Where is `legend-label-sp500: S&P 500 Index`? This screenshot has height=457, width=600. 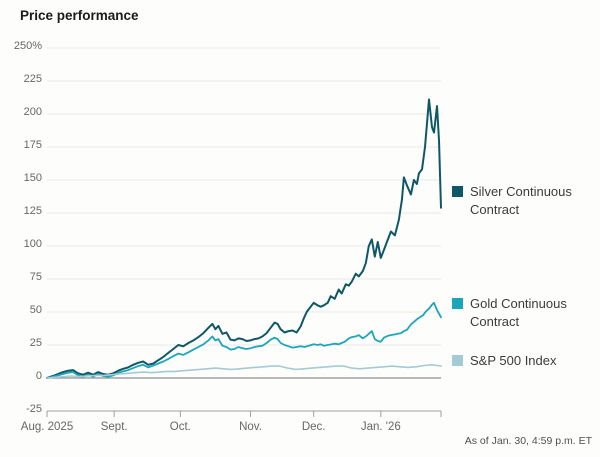 legend-label-sp500: S&P 500 Index is located at coordinates (513, 360).